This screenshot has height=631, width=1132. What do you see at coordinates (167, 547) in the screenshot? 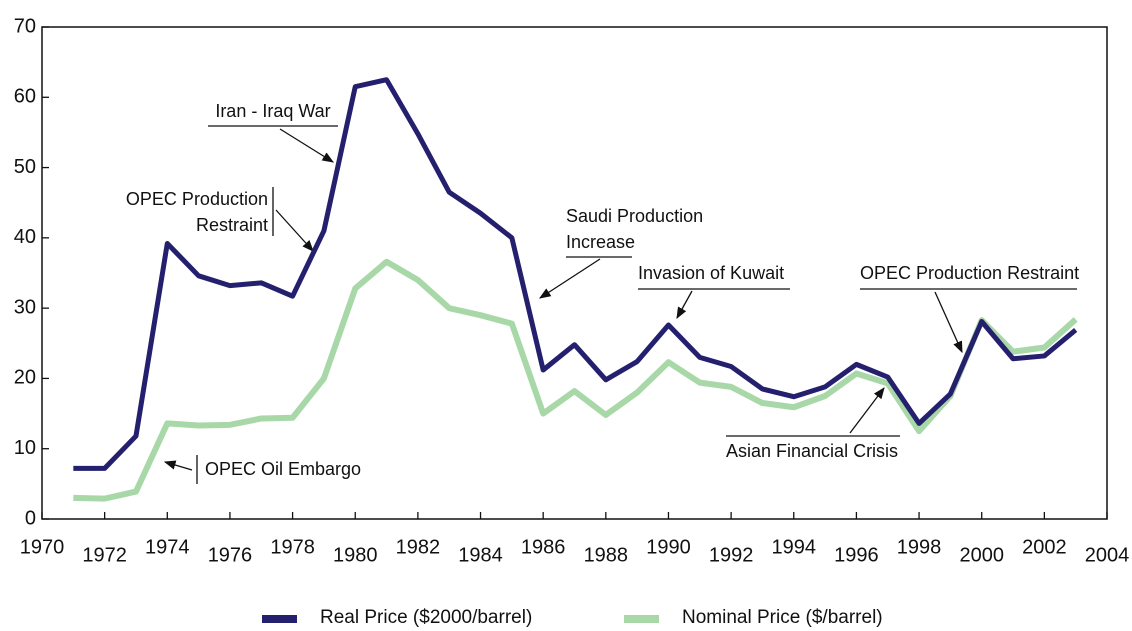
I see `x-tick-label: 1974` at bounding box center [167, 547].